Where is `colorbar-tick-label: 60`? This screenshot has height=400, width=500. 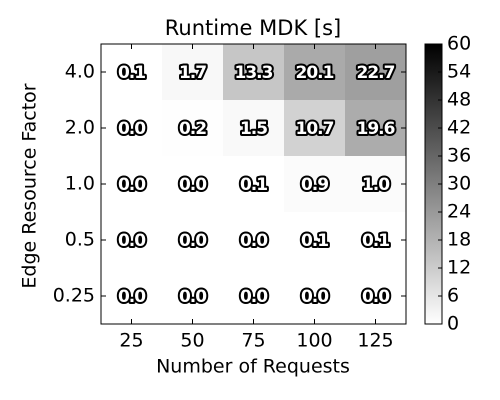
colorbar-tick-label: 60 is located at coordinates (459, 44).